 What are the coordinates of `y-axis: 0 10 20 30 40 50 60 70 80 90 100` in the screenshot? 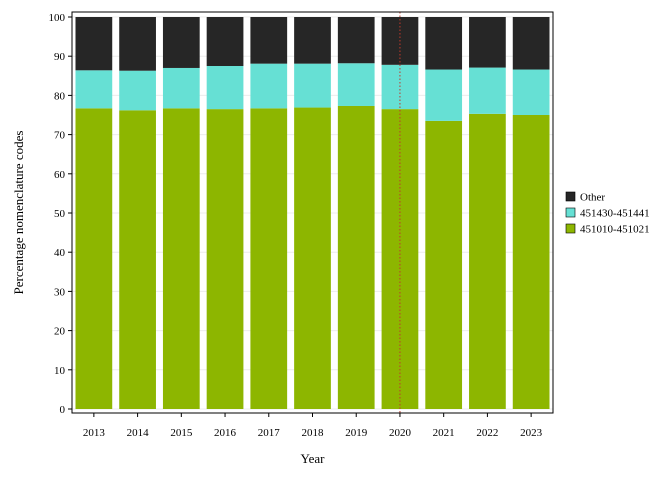 It's located at (60, 214).